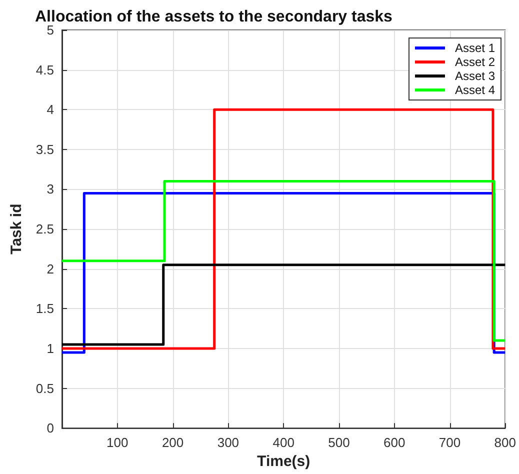 This screenshot has width=519, height=474. Describe the element at coordinates (283, 461) in the screenshot. I see `x-axis-title: Time(s)` at that location.